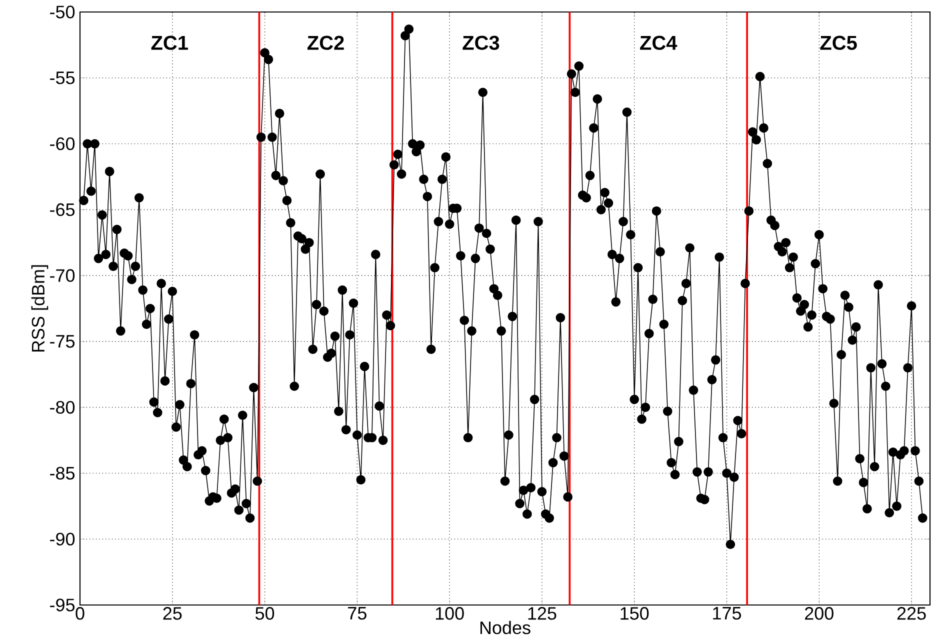 This screenshot has height=639, width=941. Describe the element at coordinates (325, 43) in the screenshot. I see `annotation: ZC2` at that location.